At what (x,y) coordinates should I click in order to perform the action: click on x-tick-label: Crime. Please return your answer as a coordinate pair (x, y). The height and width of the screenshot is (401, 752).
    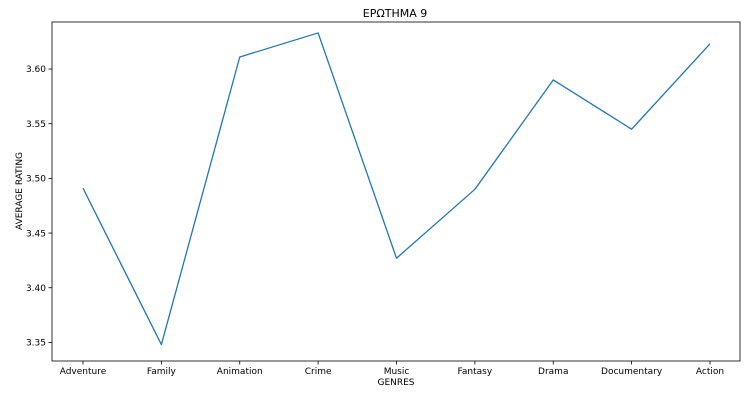
    Looking at the image, I should click on (318, 372).